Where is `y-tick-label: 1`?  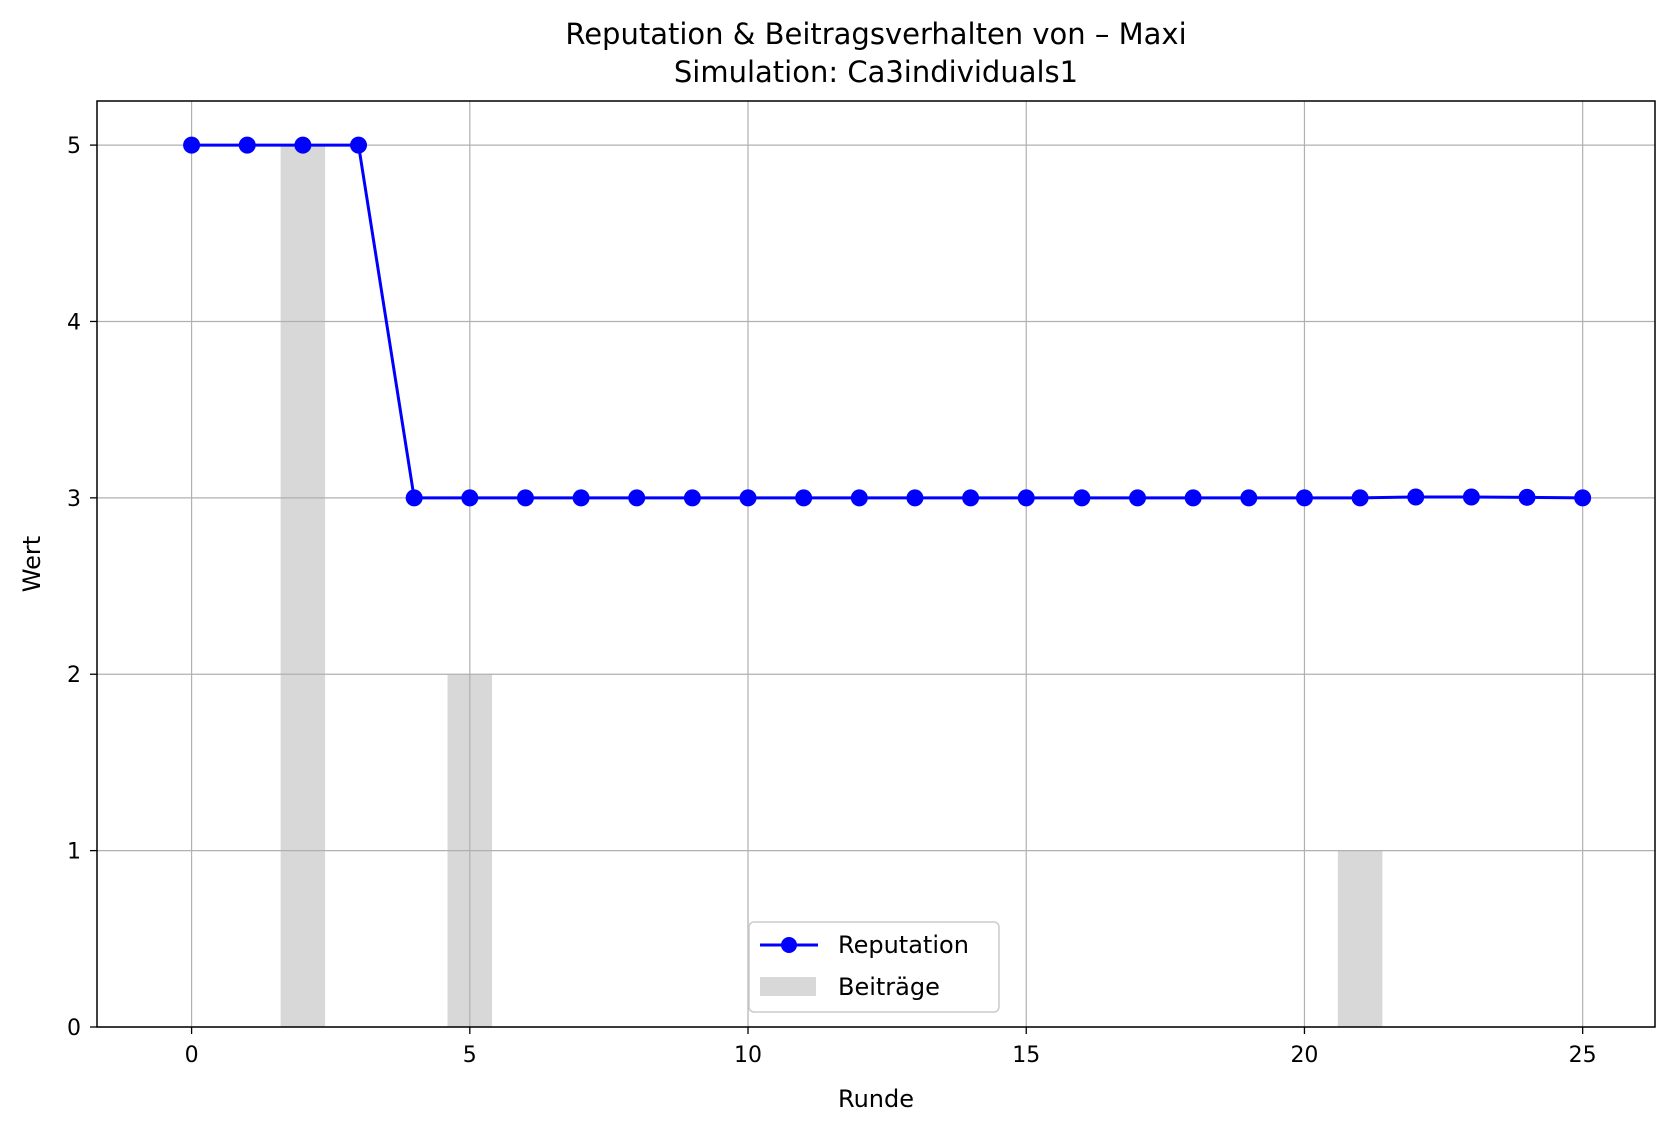 y-tick-label: 1 is located at coordinates (74, 852).